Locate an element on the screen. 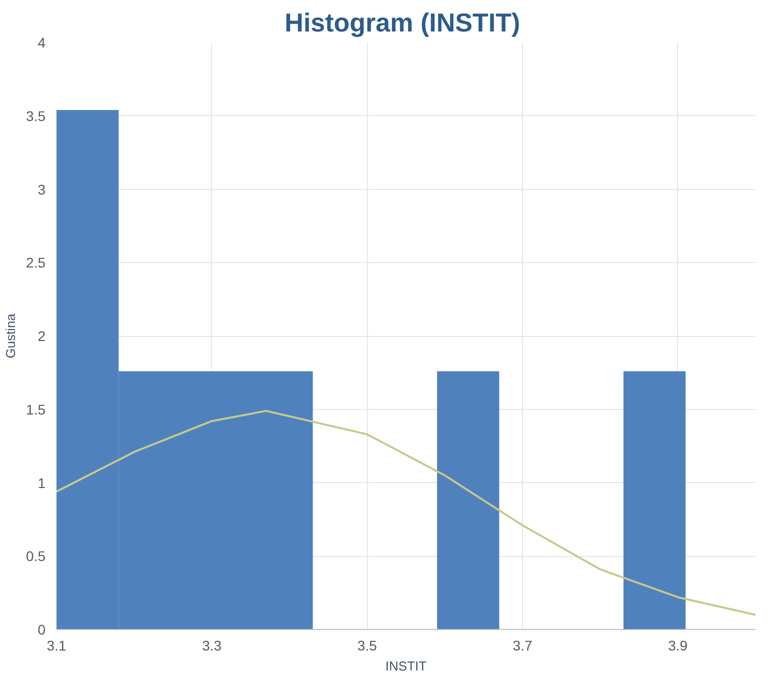 The image size is (769, 686). y-tick-label: 3.5 is located at coordinates (36, 116).